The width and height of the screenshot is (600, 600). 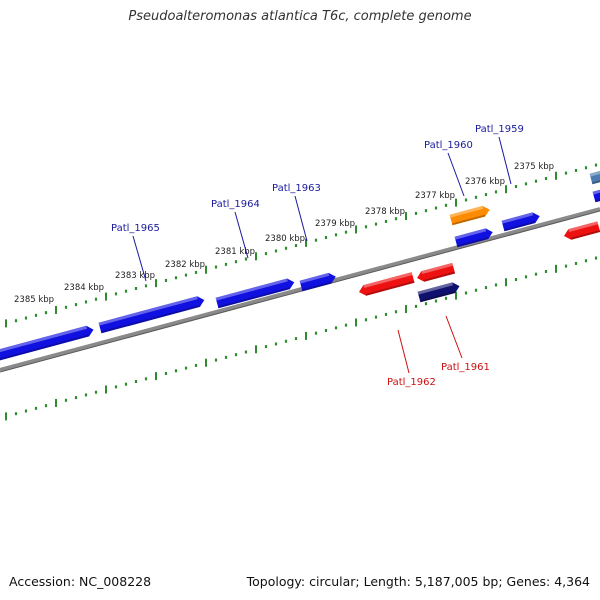 I want to click on gene-label: Patl_1959, so click(x=499, y=129).